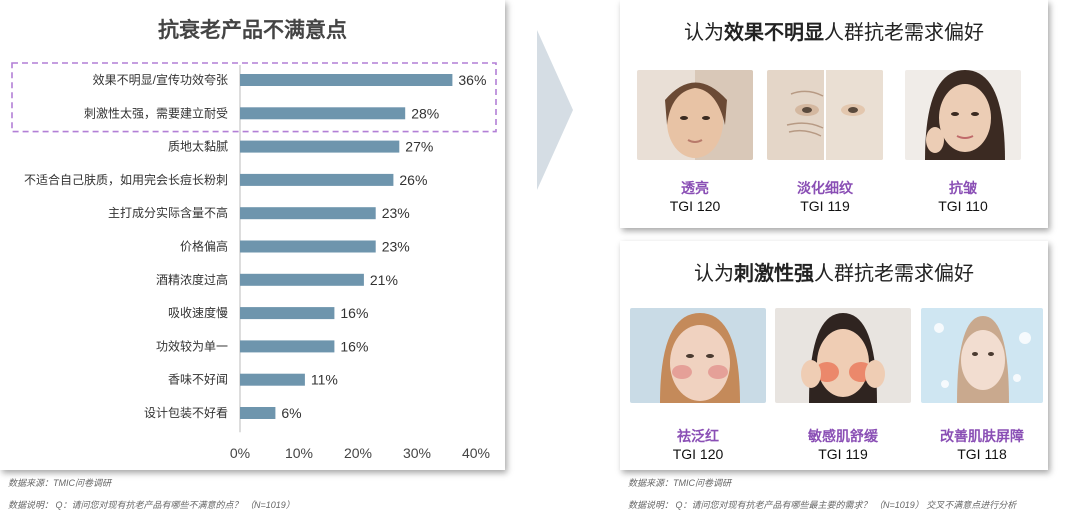 The width and height of the screenshot is (1080, 515). I want to click on face-skin-barrier-photo, so click(982, 355).